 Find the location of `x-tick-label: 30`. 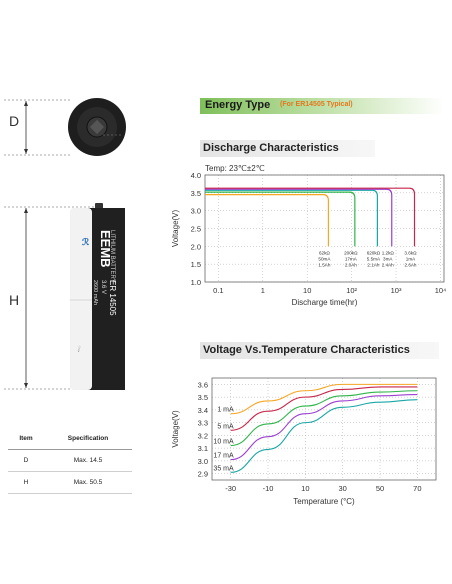

x-tick-label: 30 is located at coordinates (342, 488).